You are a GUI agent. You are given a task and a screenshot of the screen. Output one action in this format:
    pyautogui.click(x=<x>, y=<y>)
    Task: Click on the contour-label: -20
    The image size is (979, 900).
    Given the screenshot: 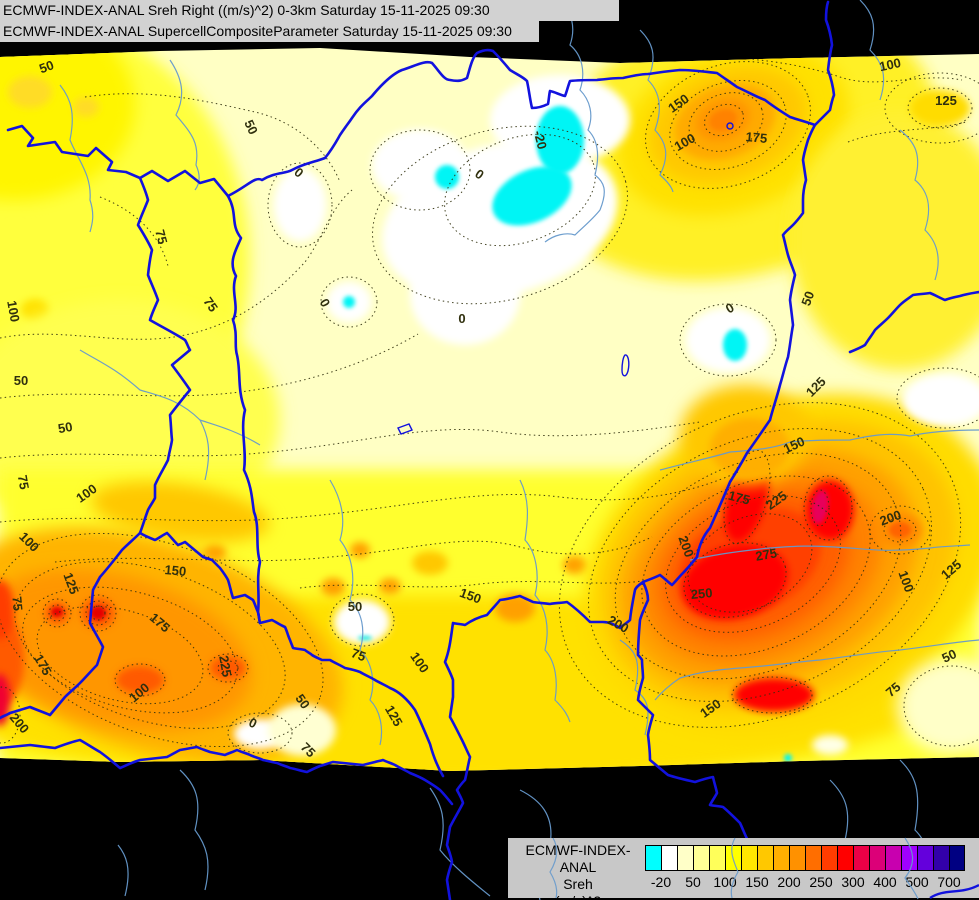 What is the action you would take?
    pyautogui.click(x=540, y=140)
    